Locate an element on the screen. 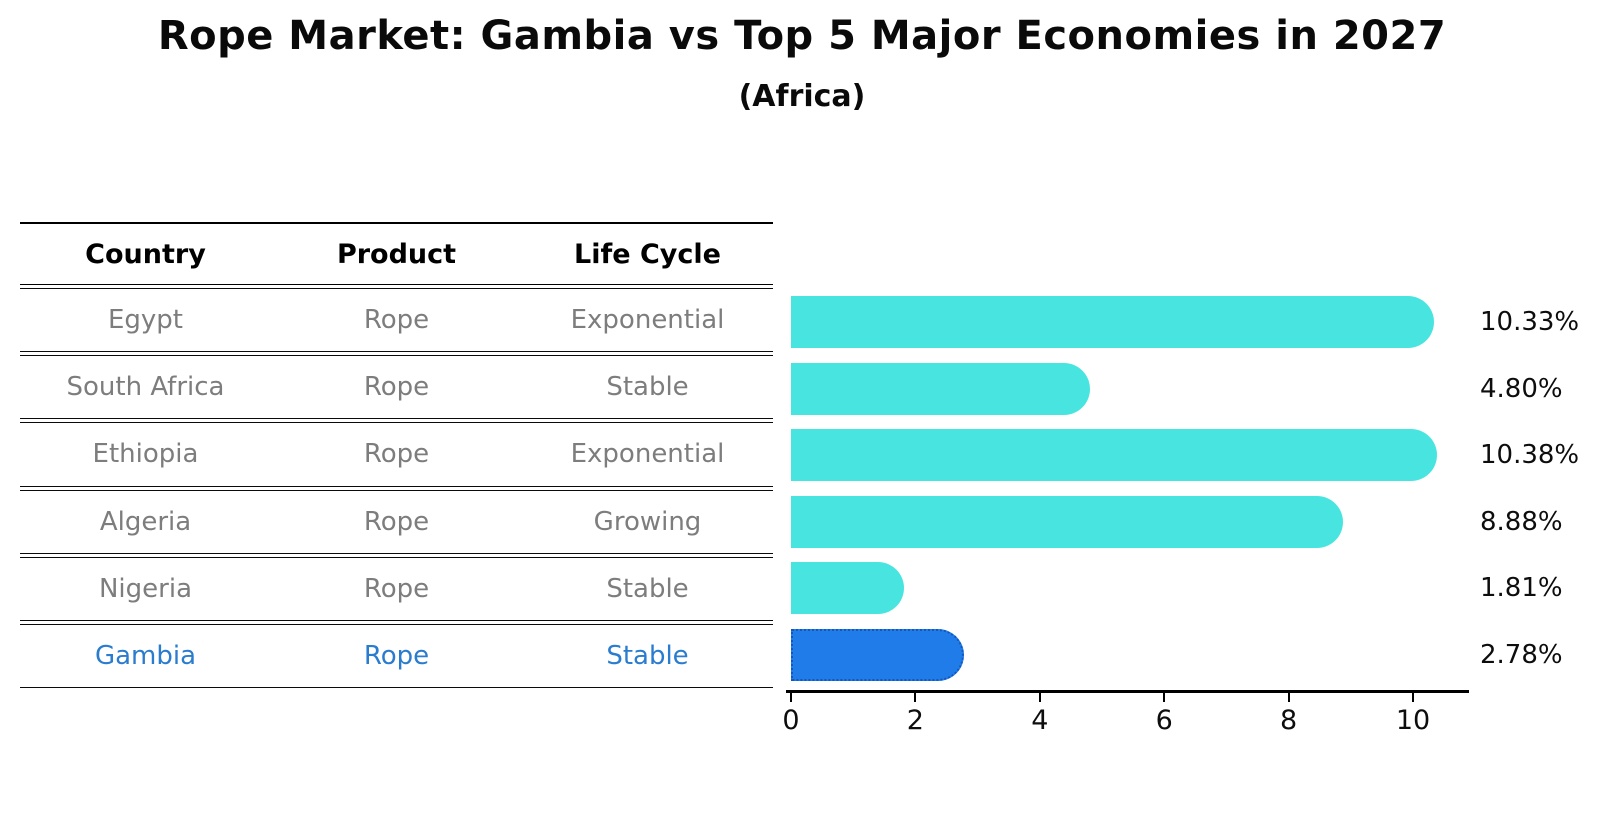 This screenshot has width=1604, height=823. x-axis: 0 2 4 6 8 10 is located at coordinates (1125, 720).